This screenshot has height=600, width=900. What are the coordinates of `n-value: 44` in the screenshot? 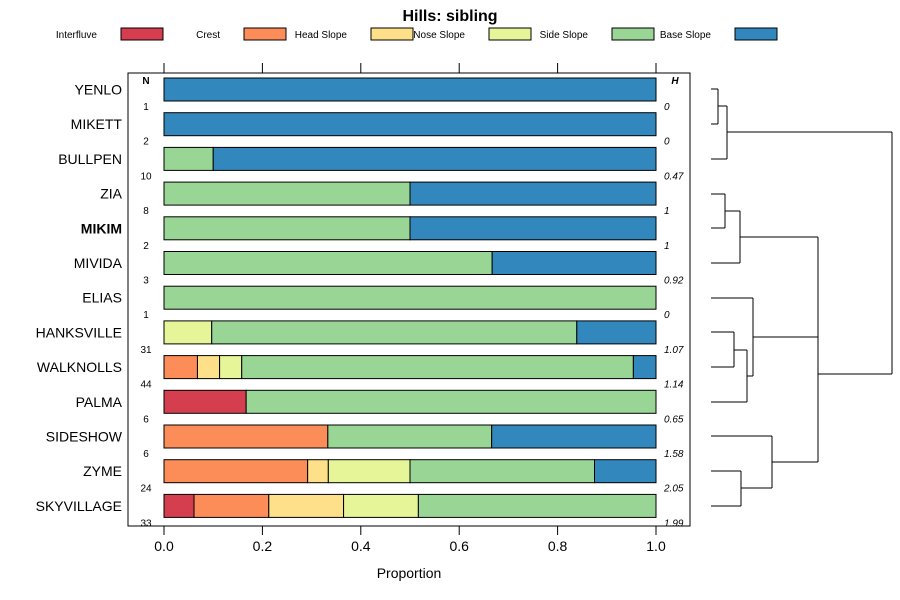 It's located at (146, 385).